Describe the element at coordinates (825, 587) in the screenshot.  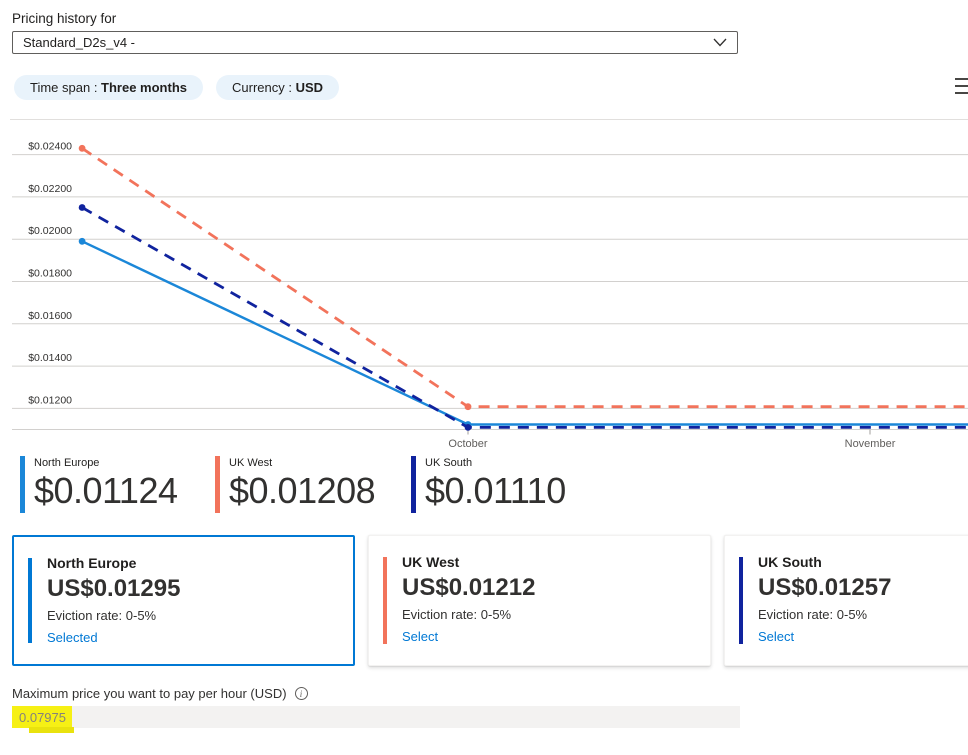
I see `card-price: US$0.01257` at that location.